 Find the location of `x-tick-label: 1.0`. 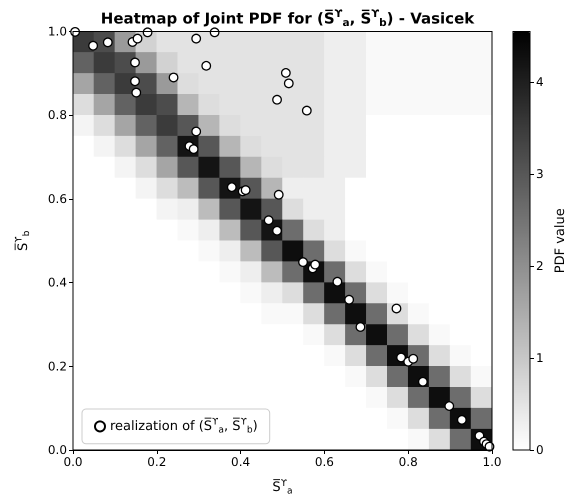

x-tick-label: 1.0 is located at coordinates (492, 462).